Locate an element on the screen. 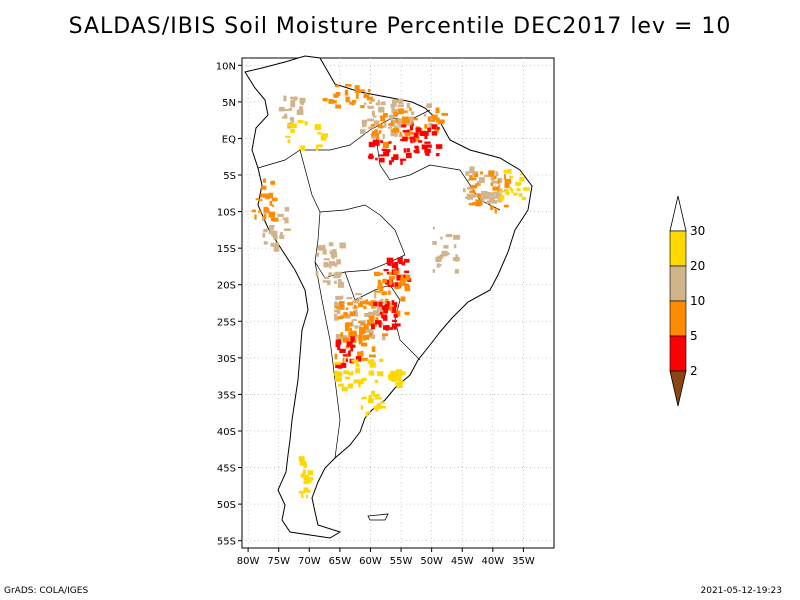 This screenshot has height=600, width=800. lat-tick-label: 40S is located at coordinates (226, 432).